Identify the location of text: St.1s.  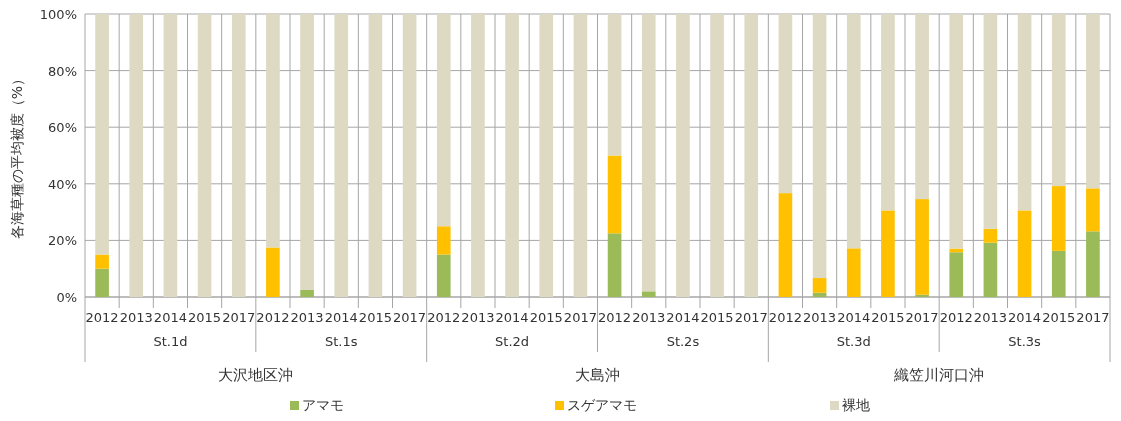
(341, 341).